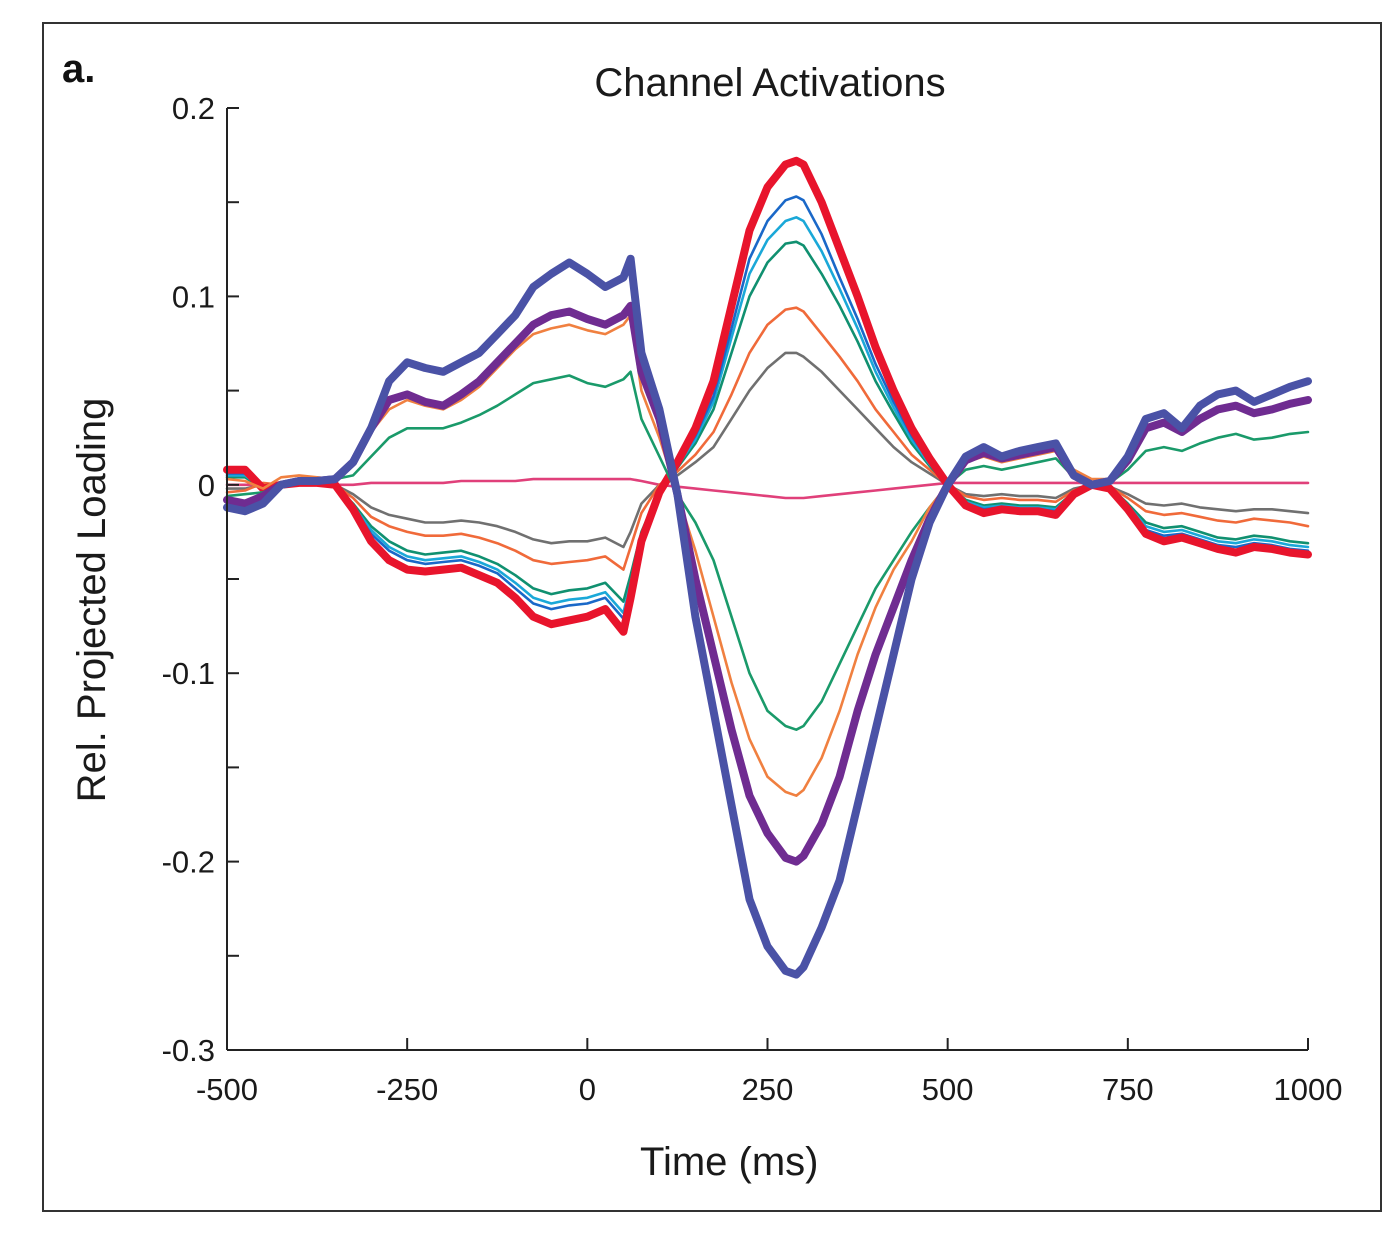 Image resolution: width=1400 pixels, height=1244 pixels. Describe the element at coordinates (767, 488) in the screenshot. I see `series-line-magenta` at that location.